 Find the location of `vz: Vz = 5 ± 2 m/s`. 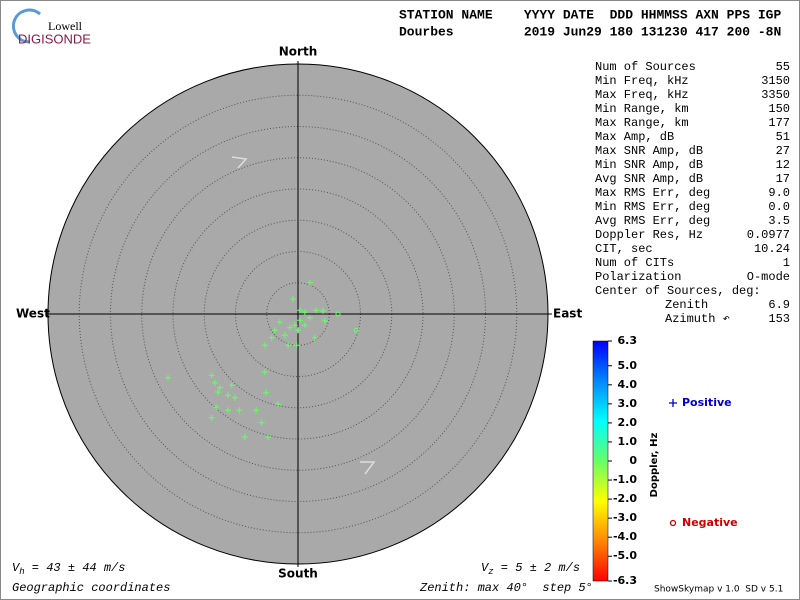

vz: Vz = 5 ± 2 m/s is located at coordinates (530, 569).